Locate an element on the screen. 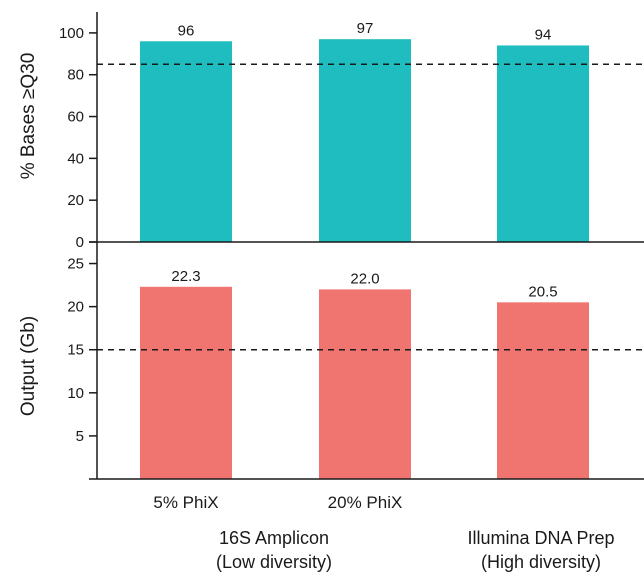 This screenshot has height=576, width=644. y-axis-title: % Bases ≥Q30 is located at coordinates (28, 116).